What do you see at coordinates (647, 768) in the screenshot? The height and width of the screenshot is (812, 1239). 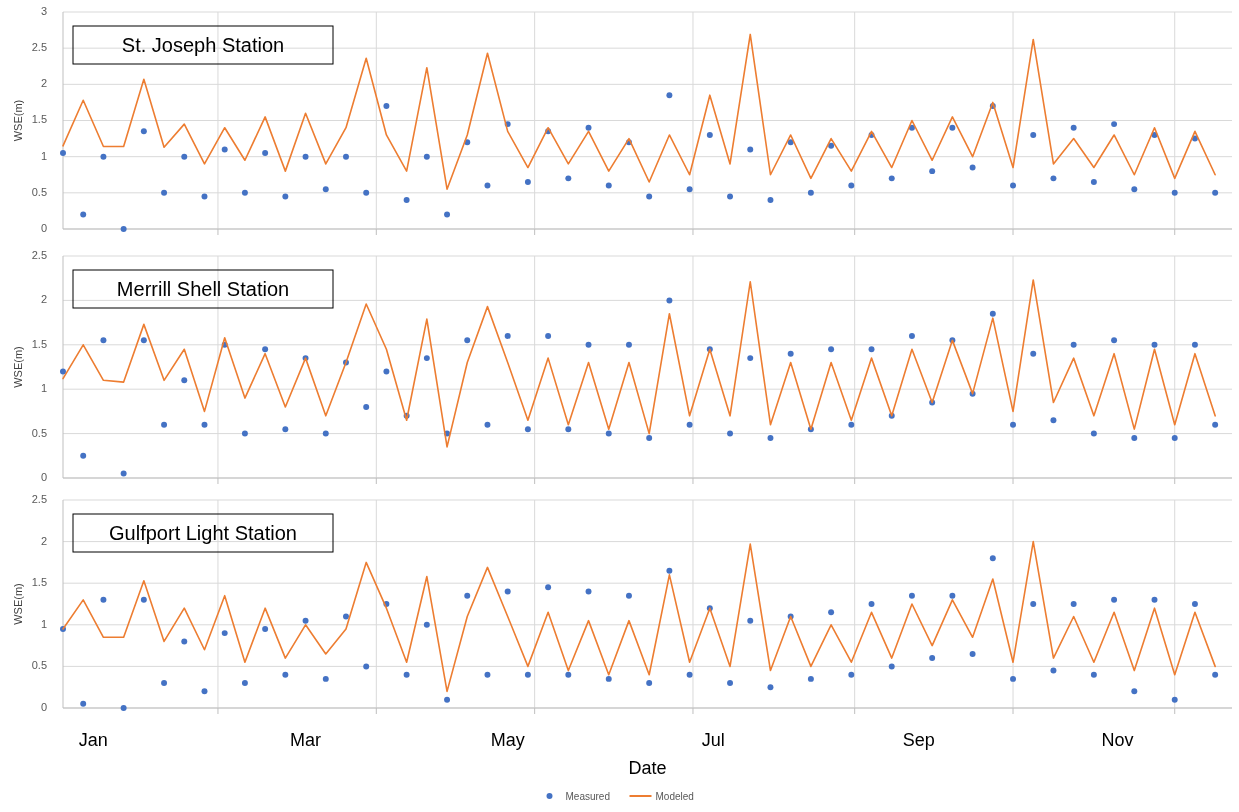 I see `x-axis-title: Date` at bounding box center [647, 768].